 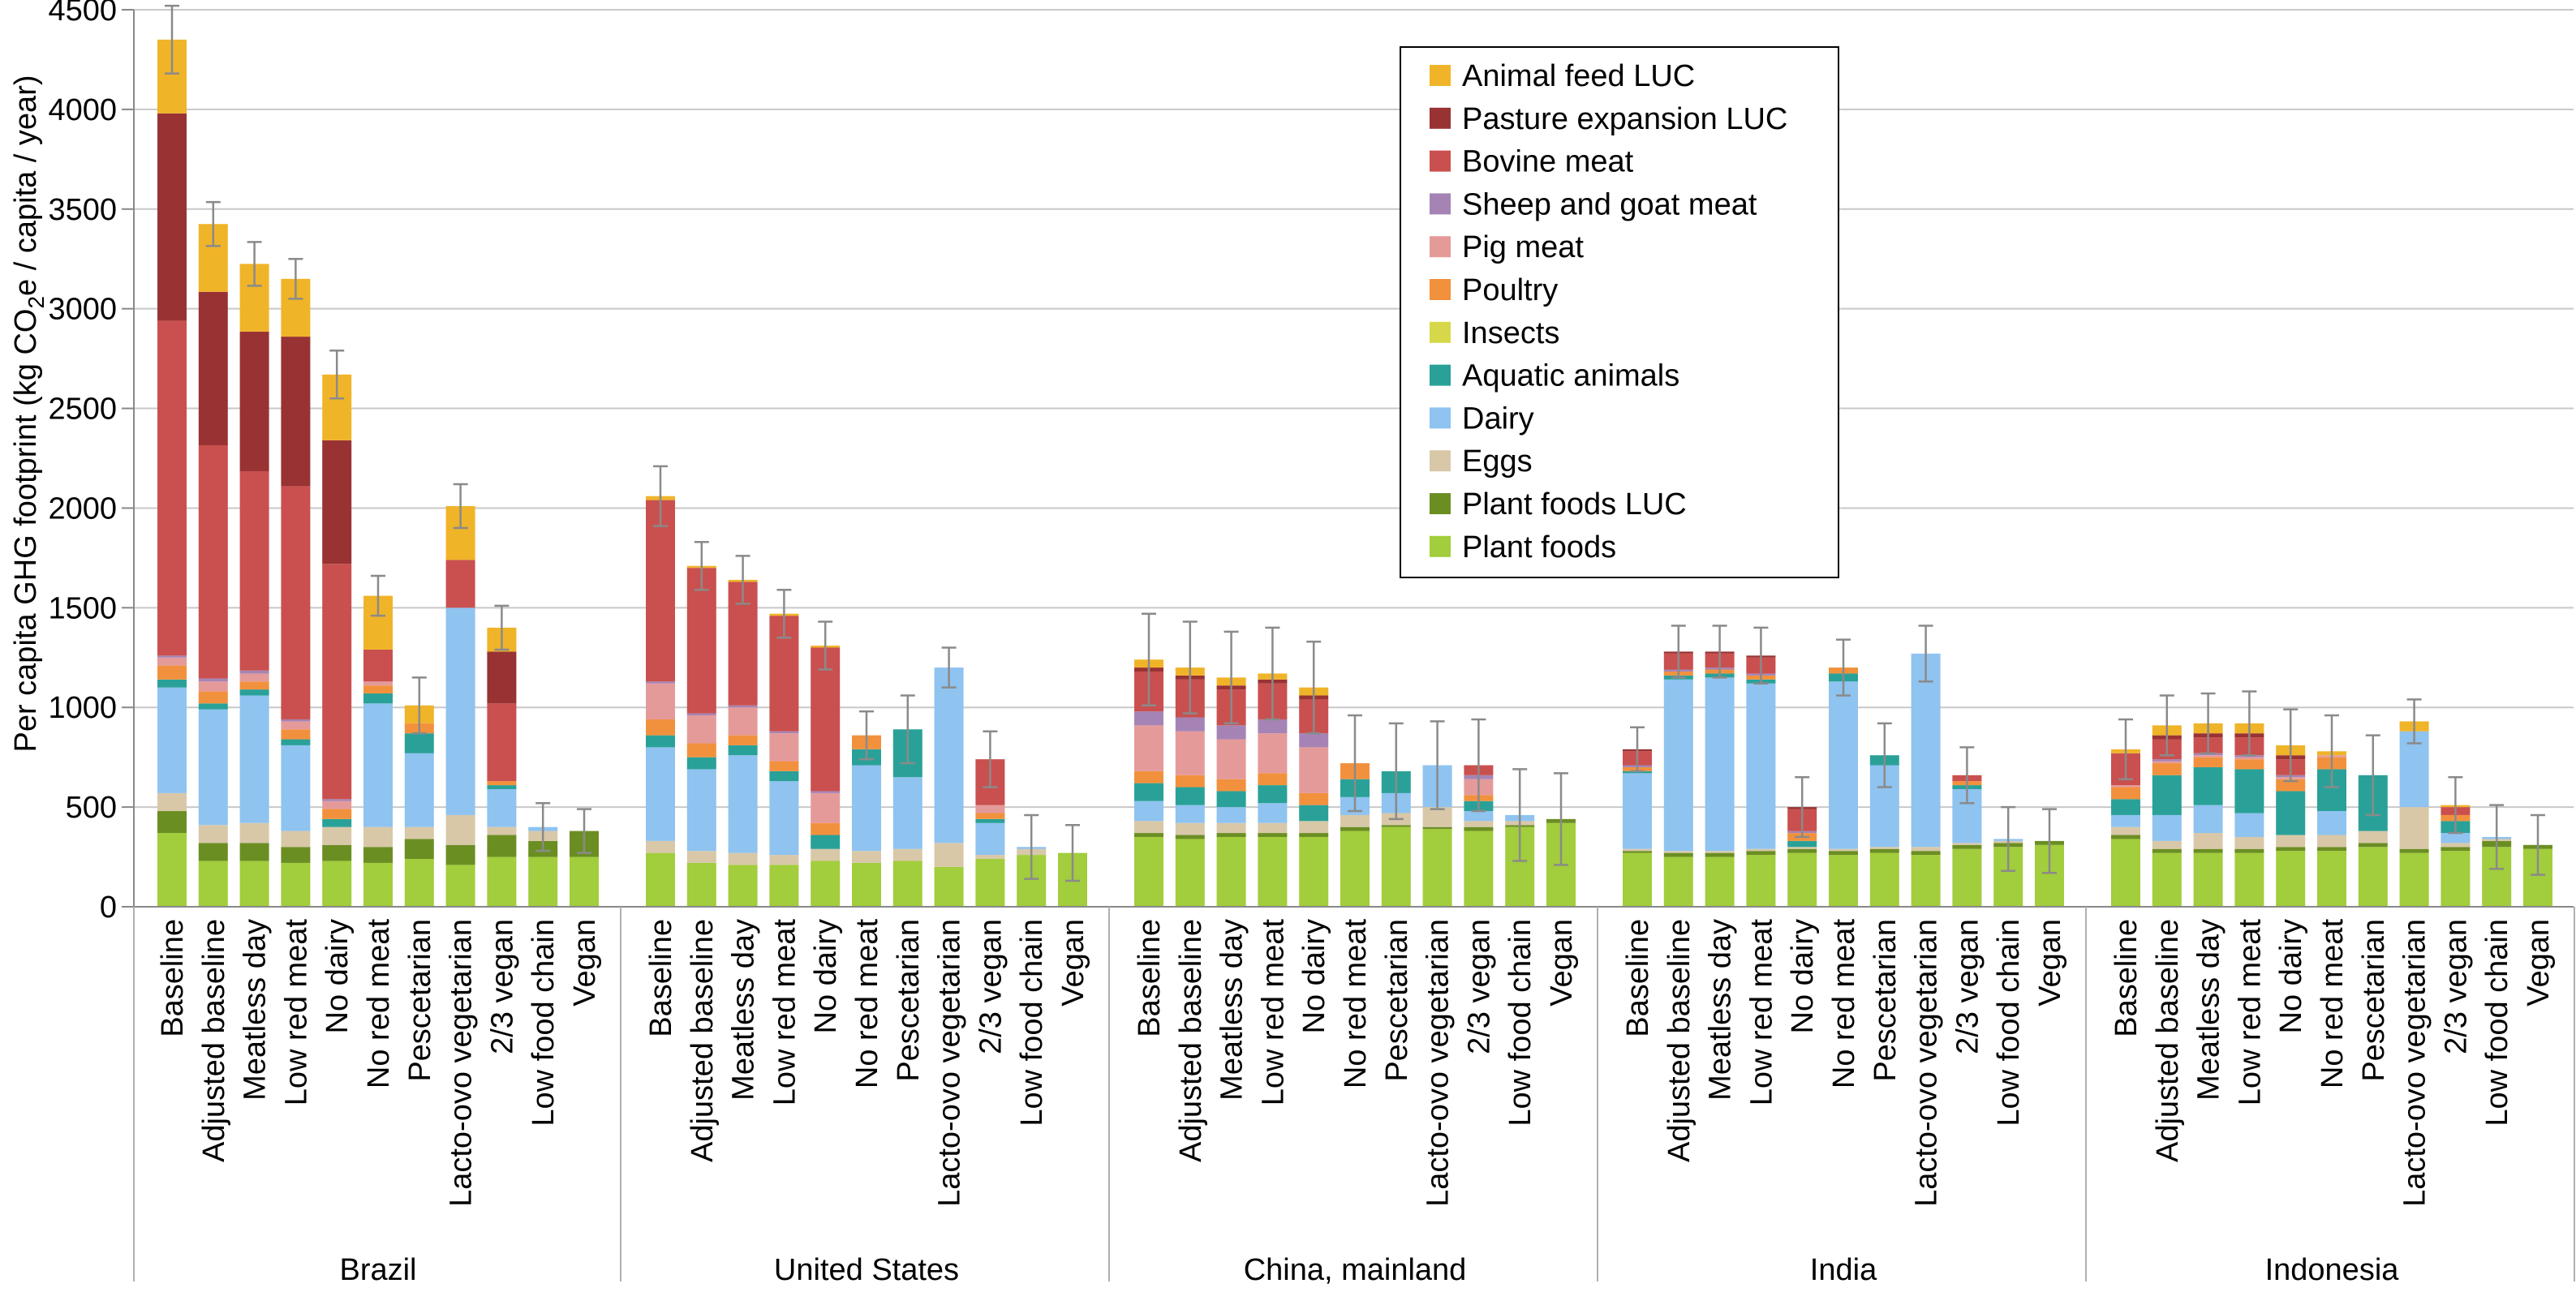 I want to click on x-category-label: No red meat, so click(x=867, y=1004).